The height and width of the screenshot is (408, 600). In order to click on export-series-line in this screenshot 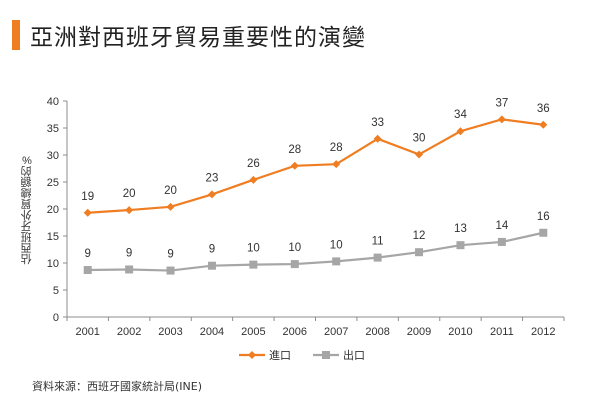, I will do `click(315, 251)`.